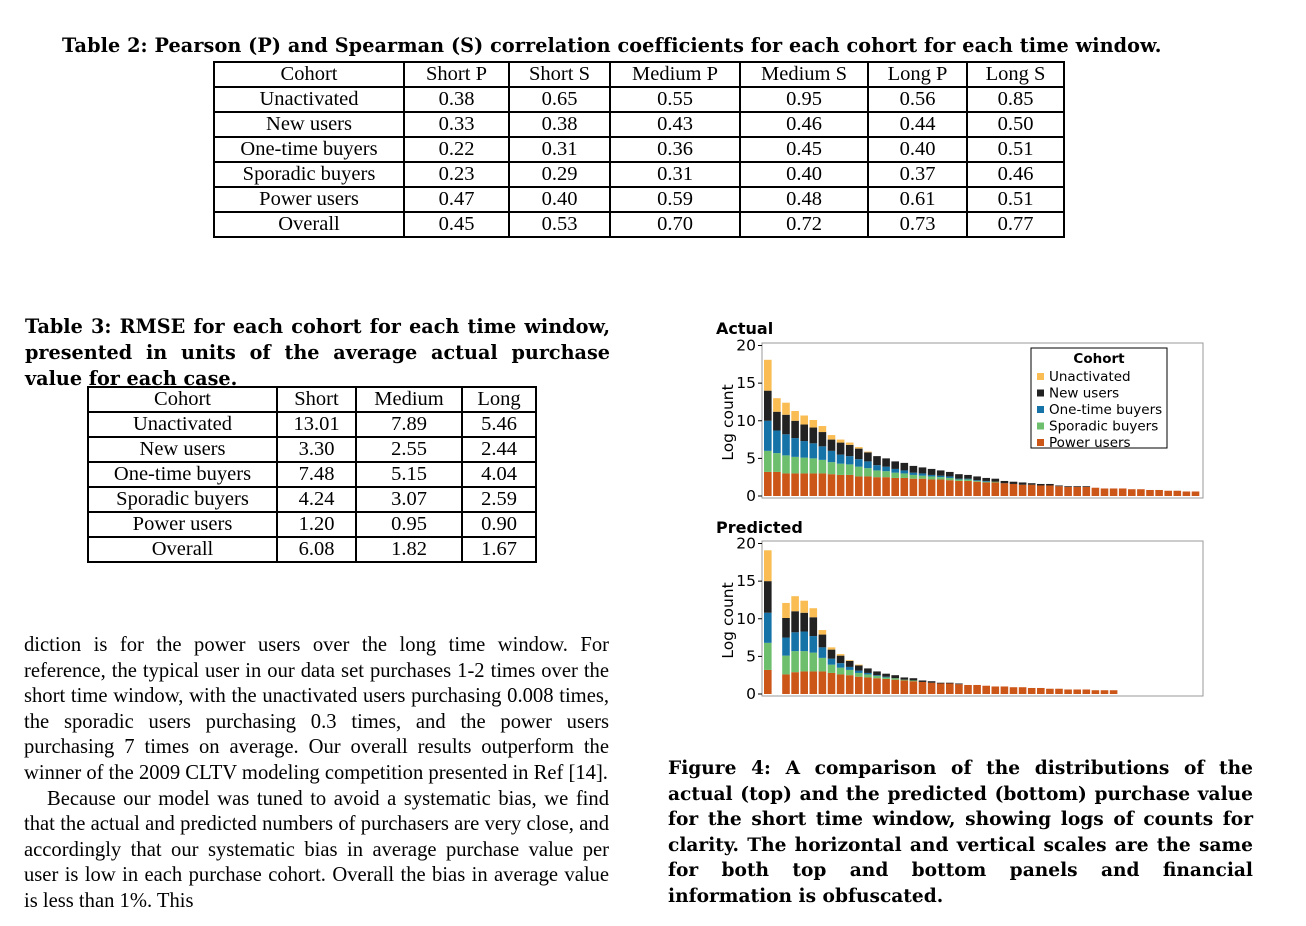 This screenshot has height=926, width=1306. I want to click on table-cell: 1.20, so click(316, 524).